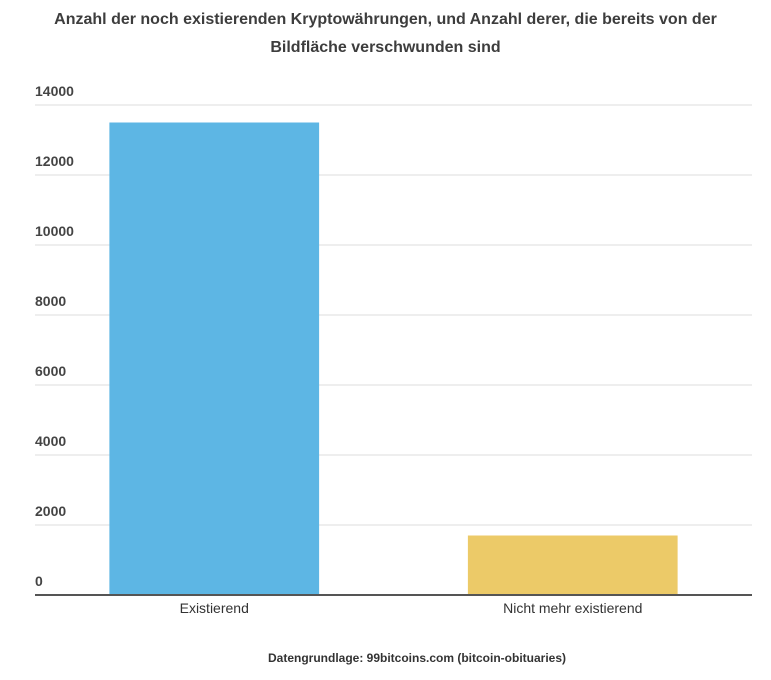 The image size is (771, 680). Describe the element at coordinates (214, 608) in the screenshot. I see `x-category-label: Existierend` at that location.